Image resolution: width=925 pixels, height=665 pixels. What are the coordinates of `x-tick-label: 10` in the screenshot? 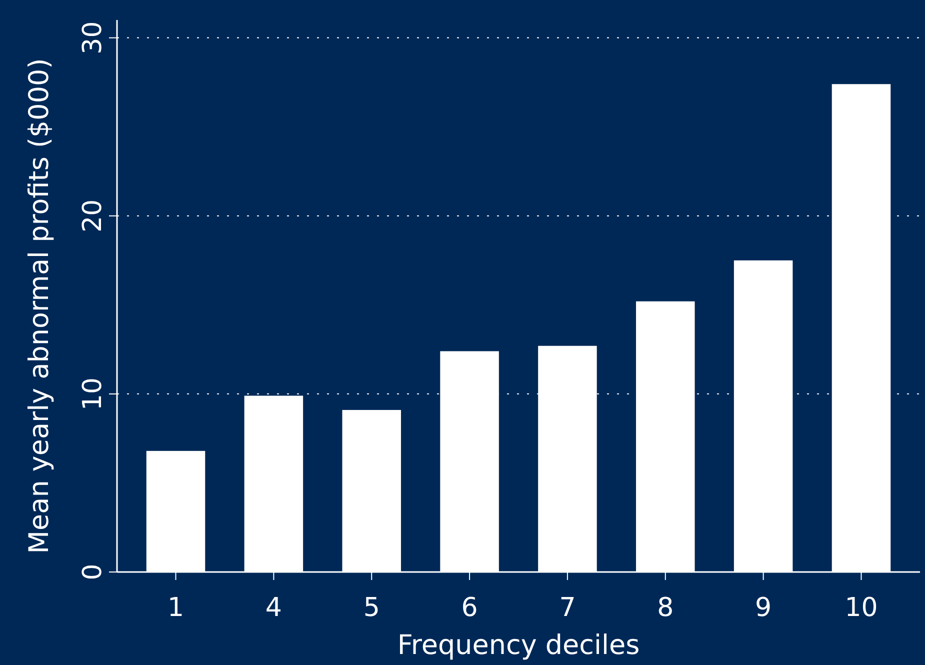 It's located at (861, 608).